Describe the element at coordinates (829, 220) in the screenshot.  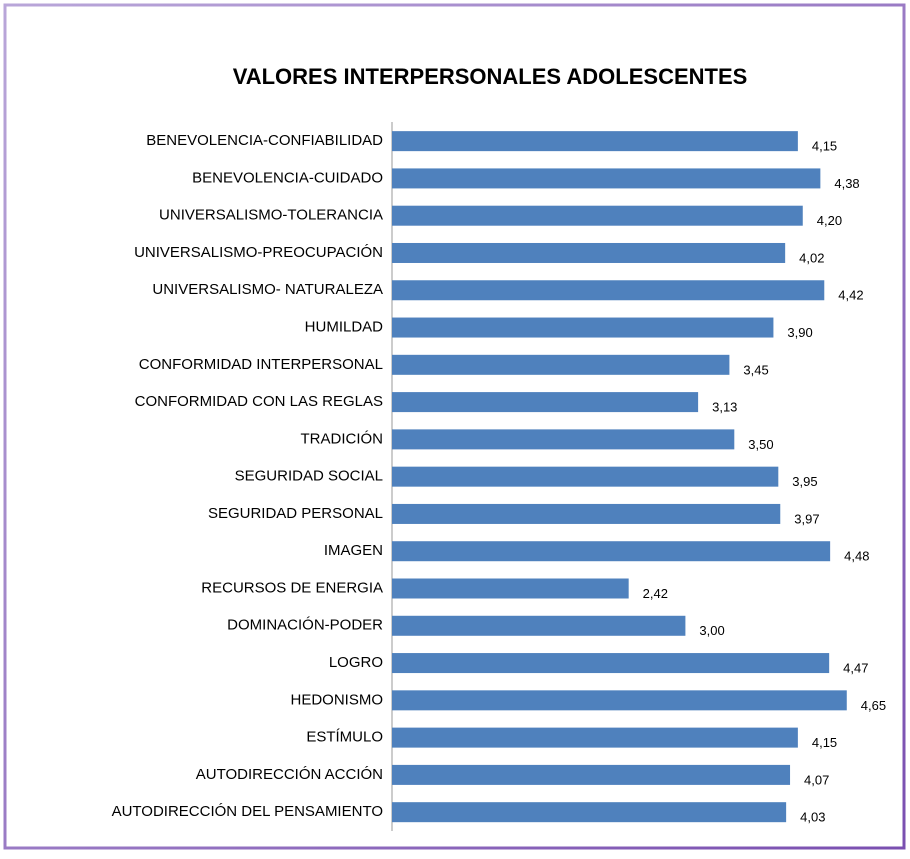
I see `value-label: 4,20` at that location.